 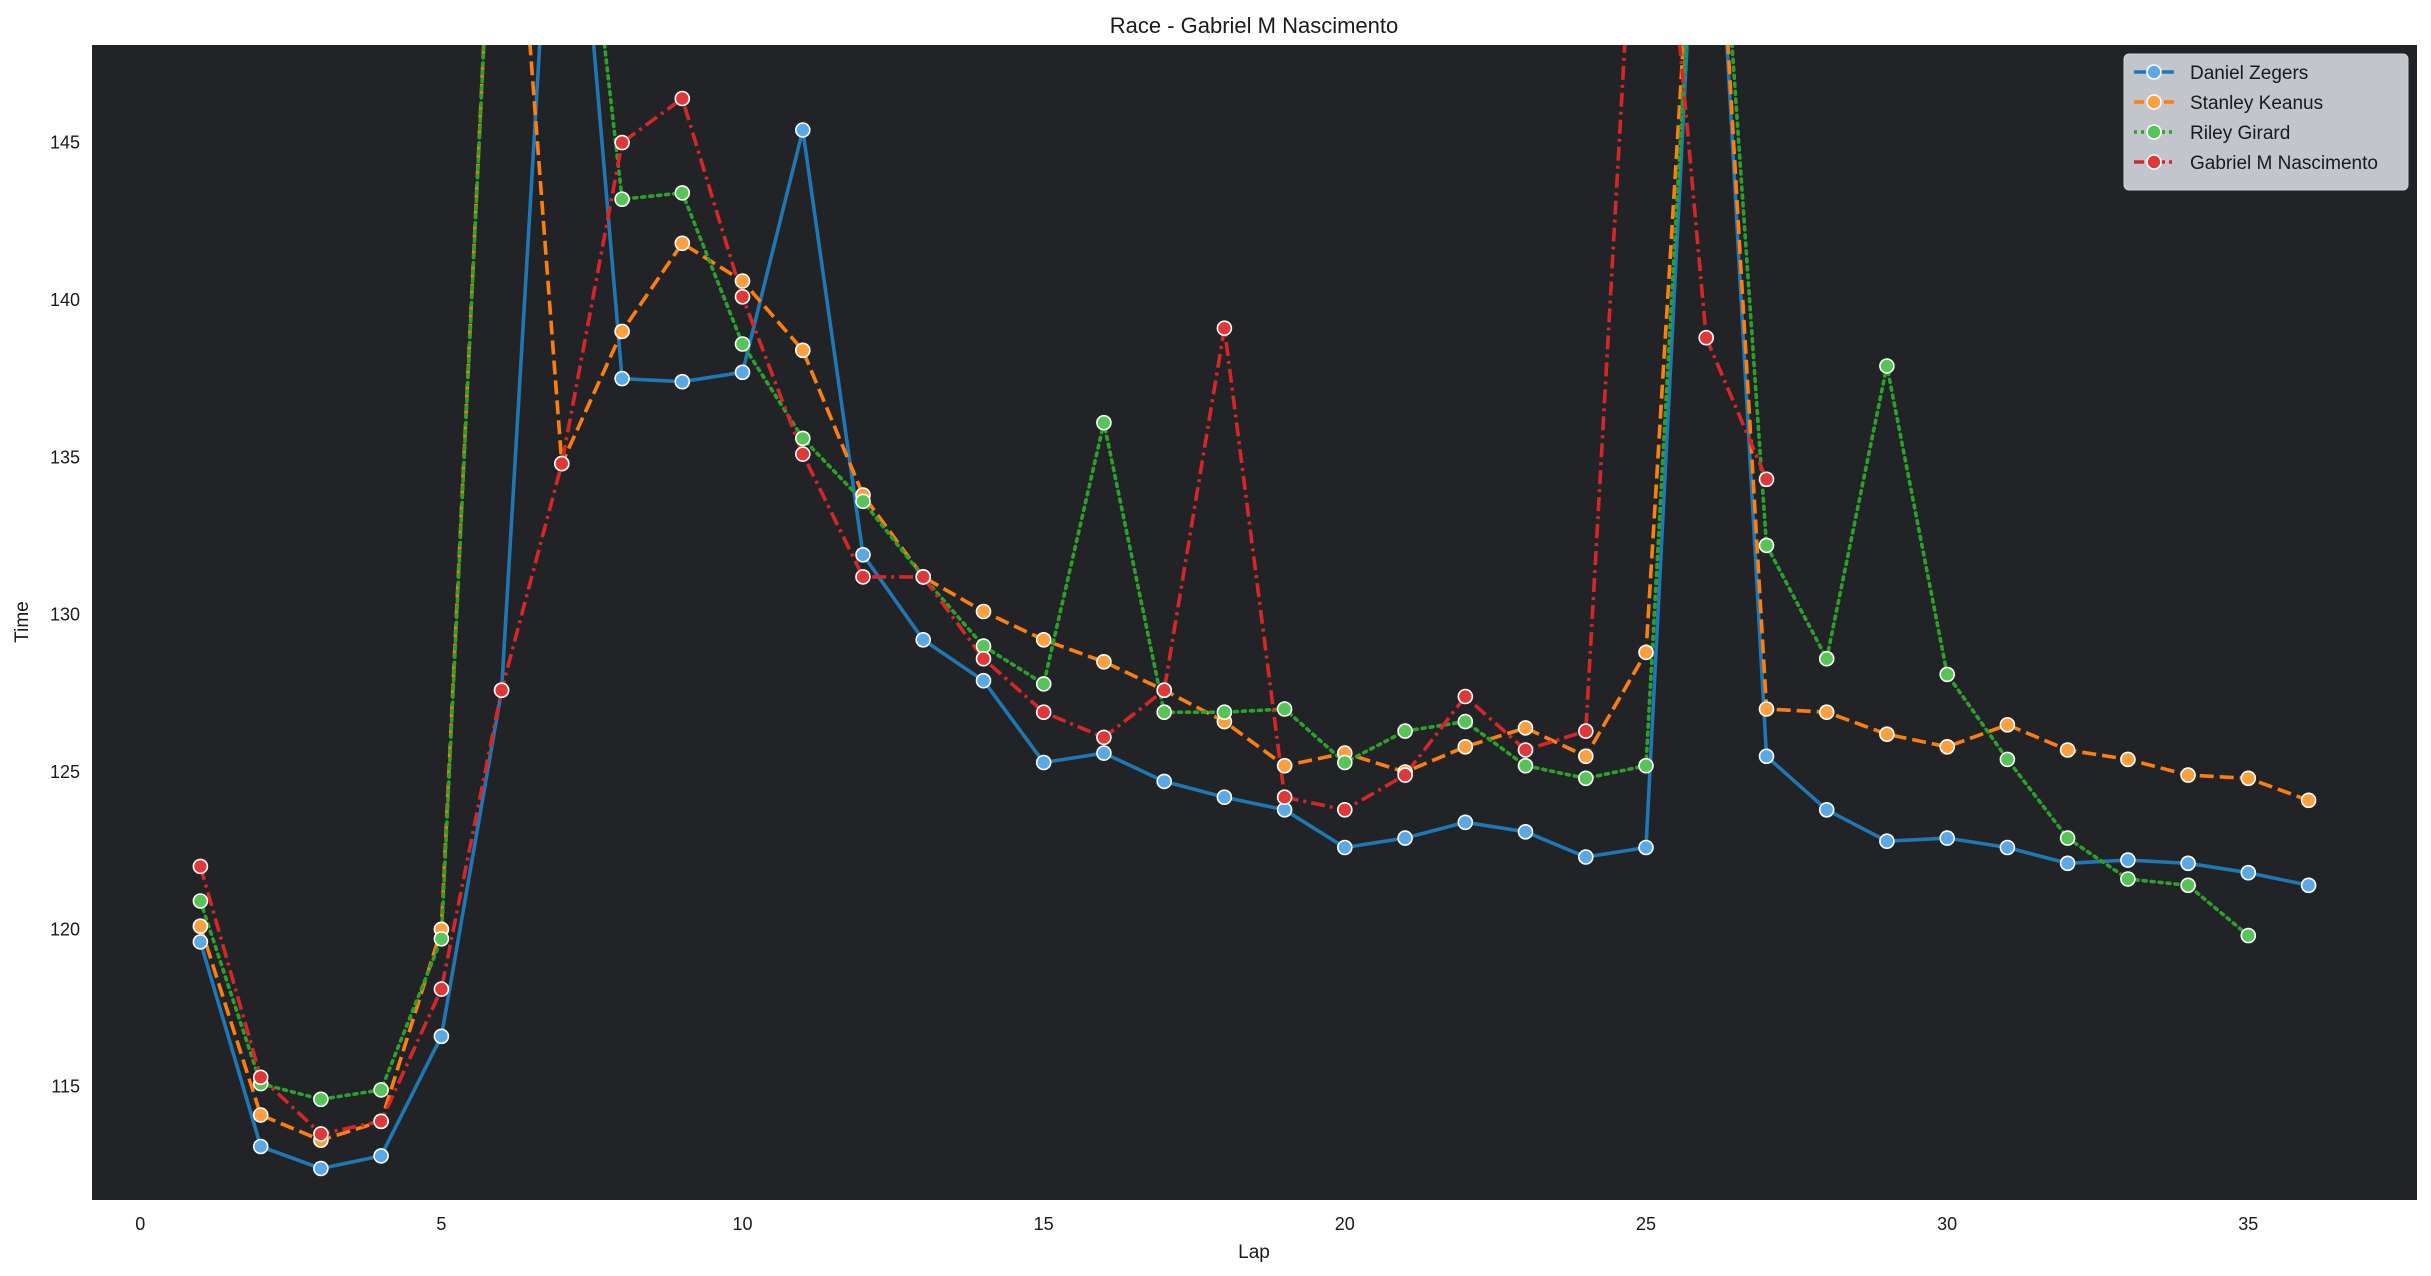 What do you see at coordinates (441, 1224) in the screenshot?
I see `x-tick-label: 5` at bounding box center [441, 1224].